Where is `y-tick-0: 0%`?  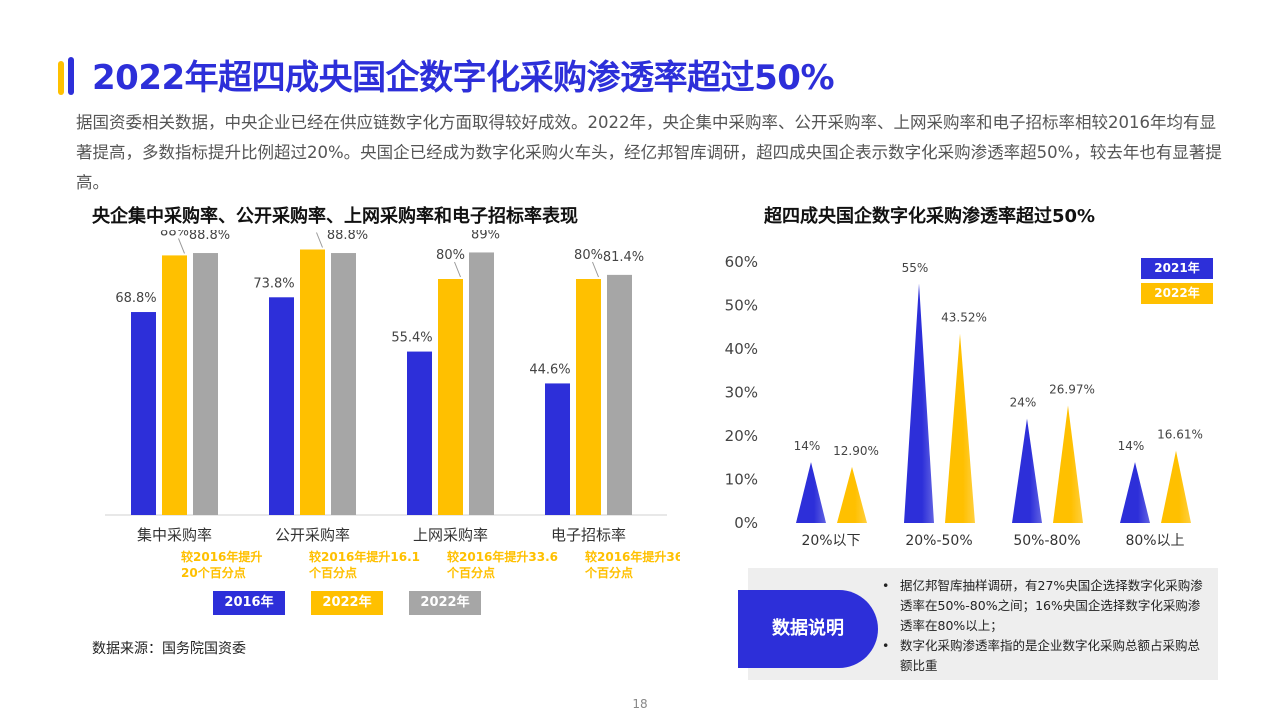
y-tick-0: 0% is located at coordinates (746, 523).